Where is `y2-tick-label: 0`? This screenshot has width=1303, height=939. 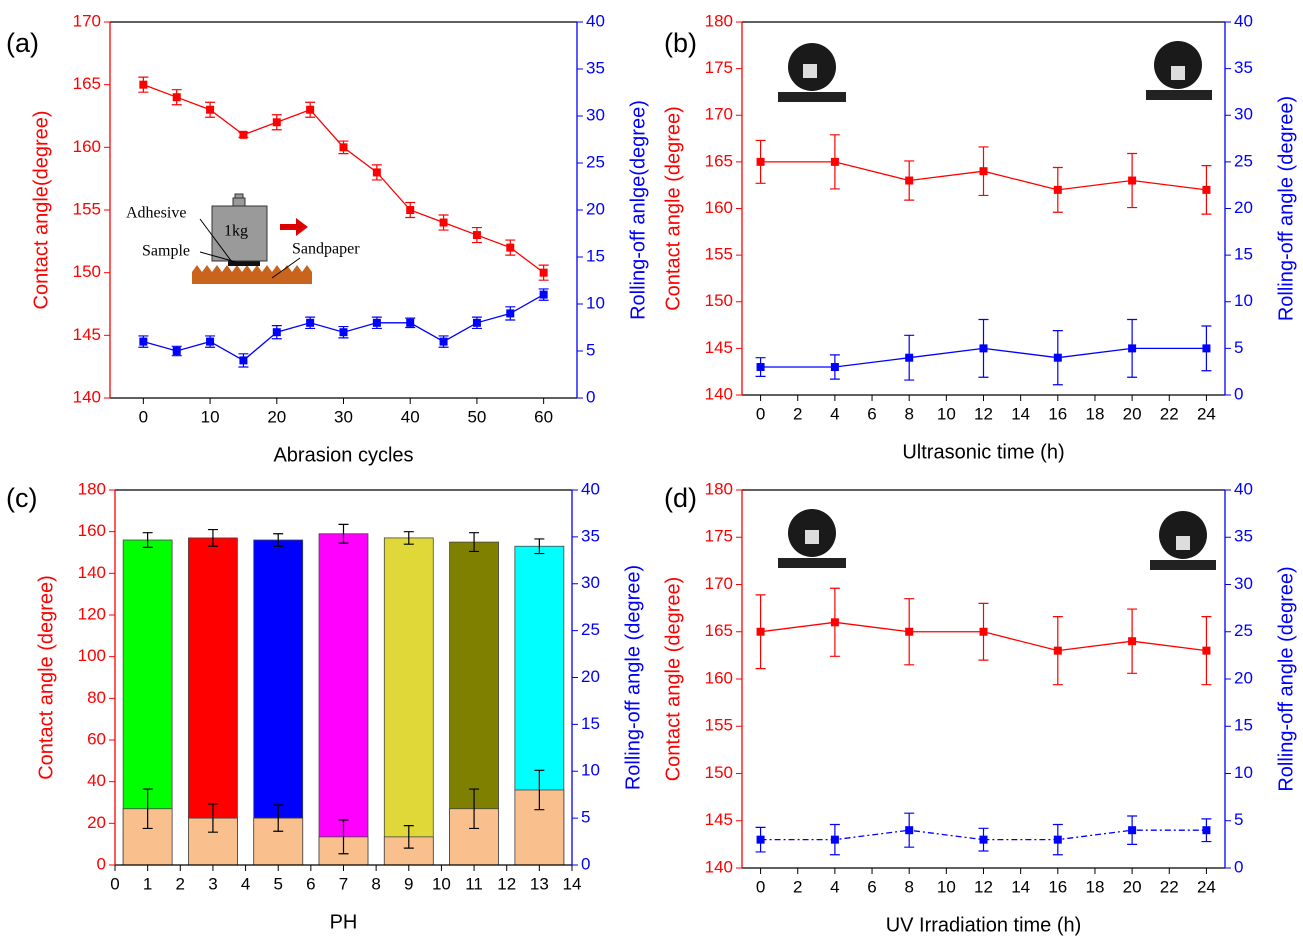 y2-tick-label: 0 is located at coordinates (1238, 866).